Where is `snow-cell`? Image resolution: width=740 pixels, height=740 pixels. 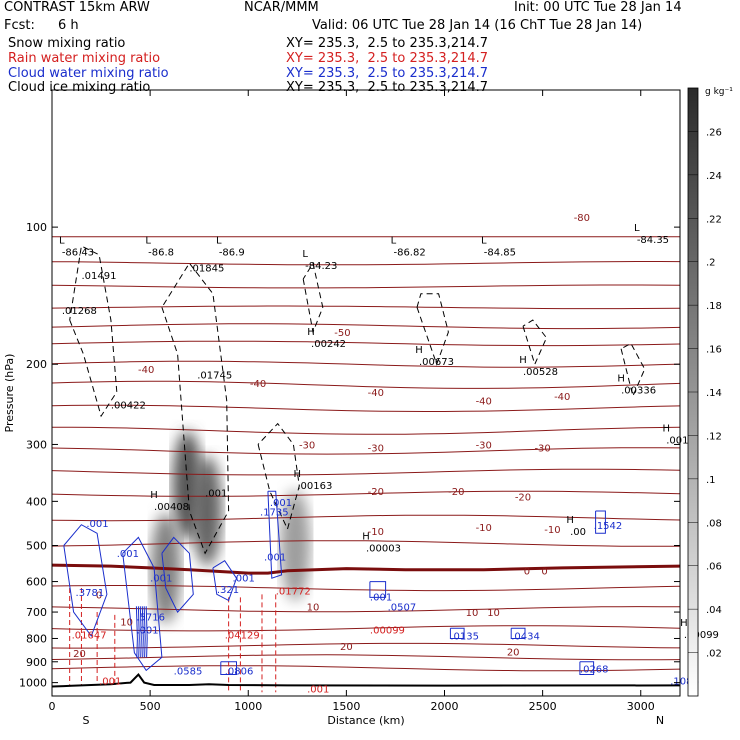 snow-cell is located at coordinates (207, 511).